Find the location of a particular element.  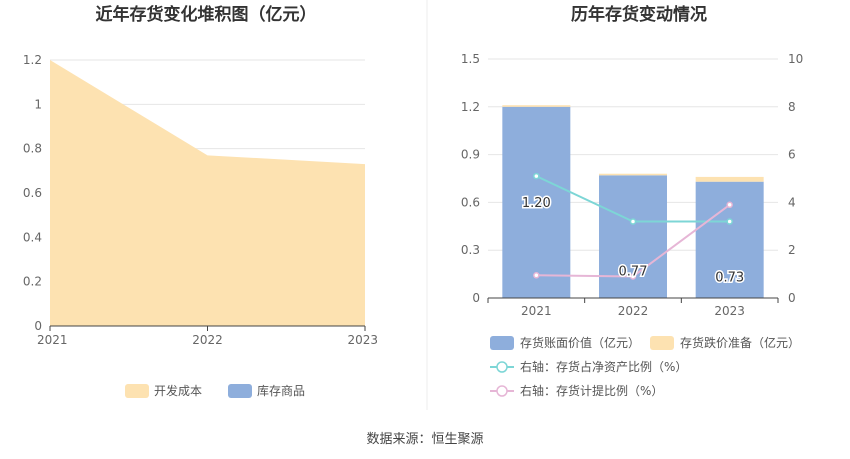

left-y-tick-label: 0.2 is located at coordinates (32, 282).